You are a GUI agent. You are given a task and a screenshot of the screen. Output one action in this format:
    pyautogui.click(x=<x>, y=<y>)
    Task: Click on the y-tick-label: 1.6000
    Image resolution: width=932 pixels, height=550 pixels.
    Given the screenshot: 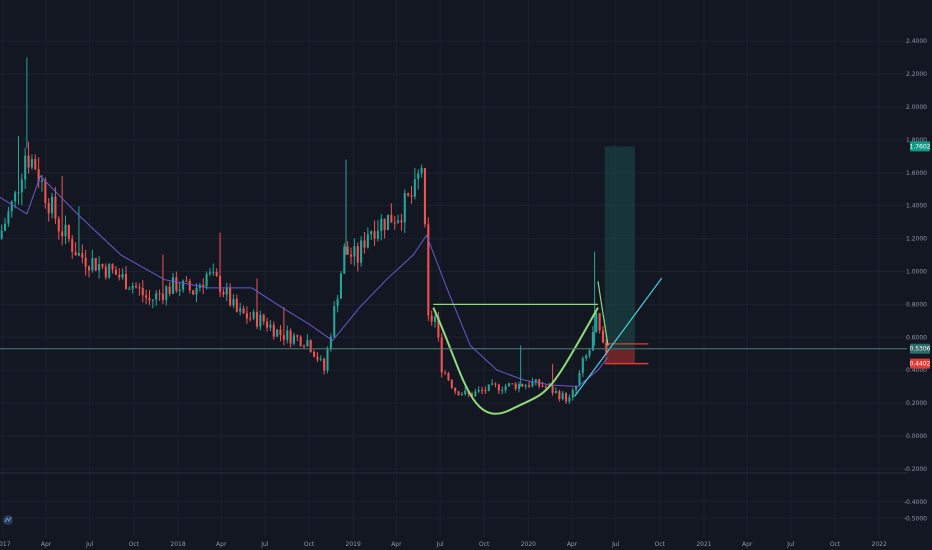 What is the action you would take?
    pyautogui.click(x=916, y=173)
    